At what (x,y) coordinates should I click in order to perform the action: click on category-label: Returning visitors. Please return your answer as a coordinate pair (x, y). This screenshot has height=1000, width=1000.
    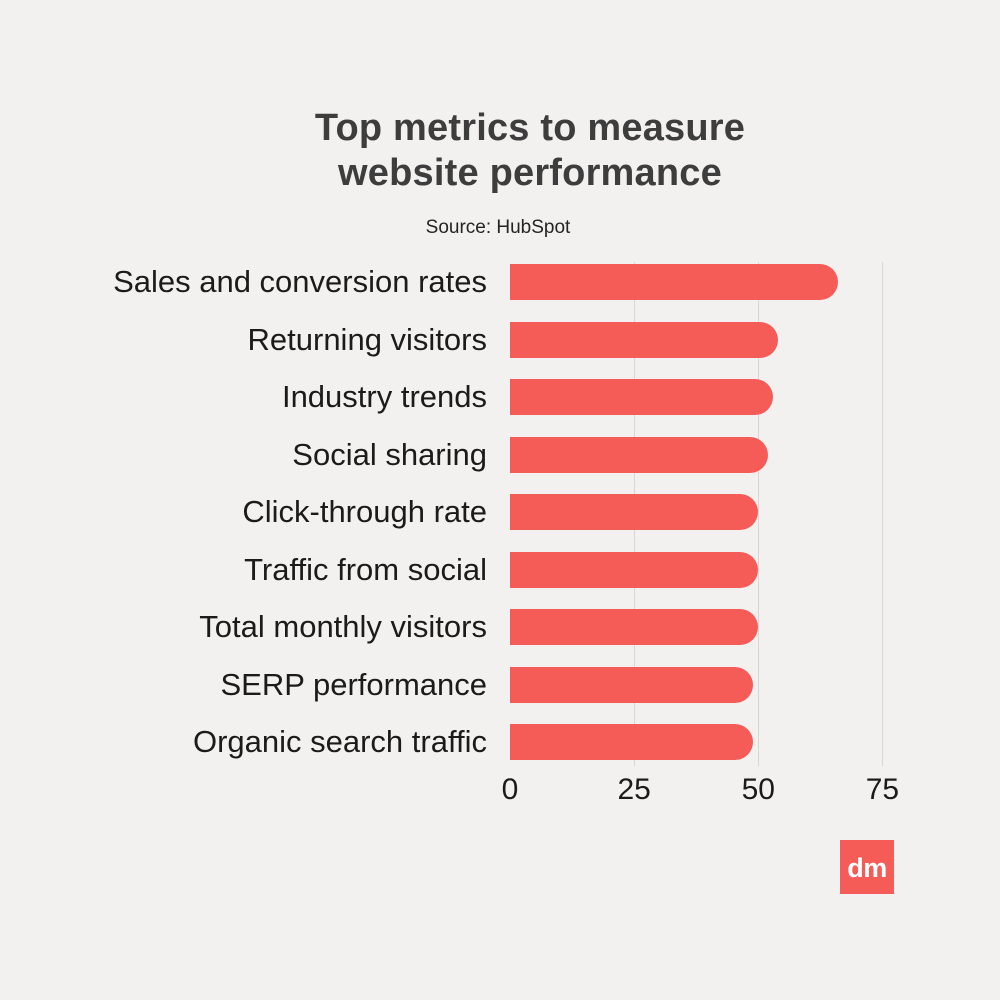
    Looking at the image, I should click on (367, 339).